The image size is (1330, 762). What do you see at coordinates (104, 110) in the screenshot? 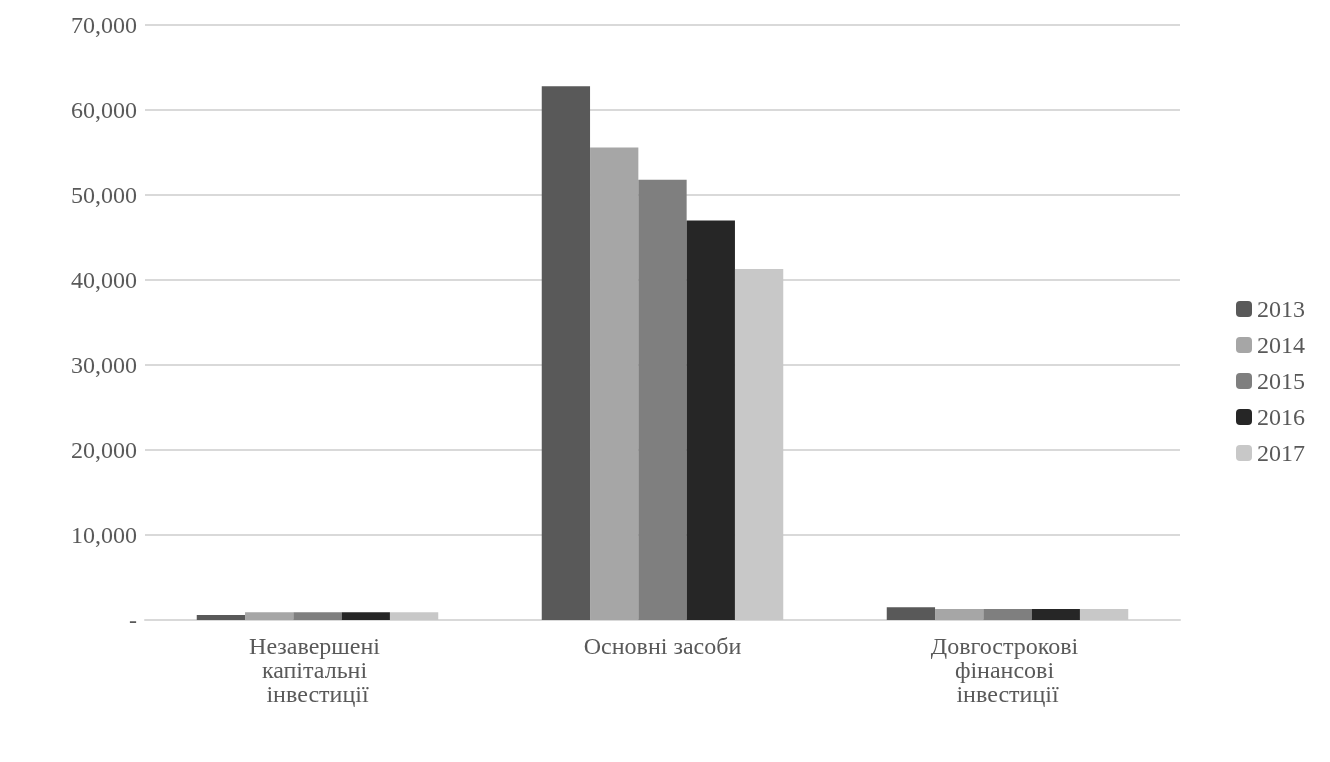
I see `y-tick-label: 60,000` at bounding box center [104, 110].